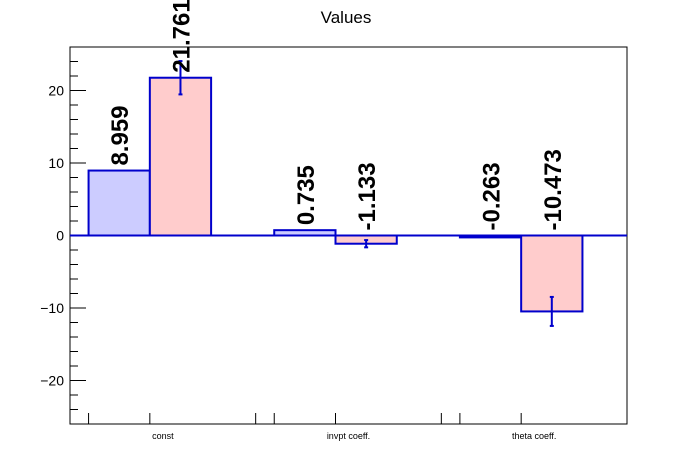 The image size is (696, 472). I want to click on bar-value-label: 0.735, so click(306, 195).